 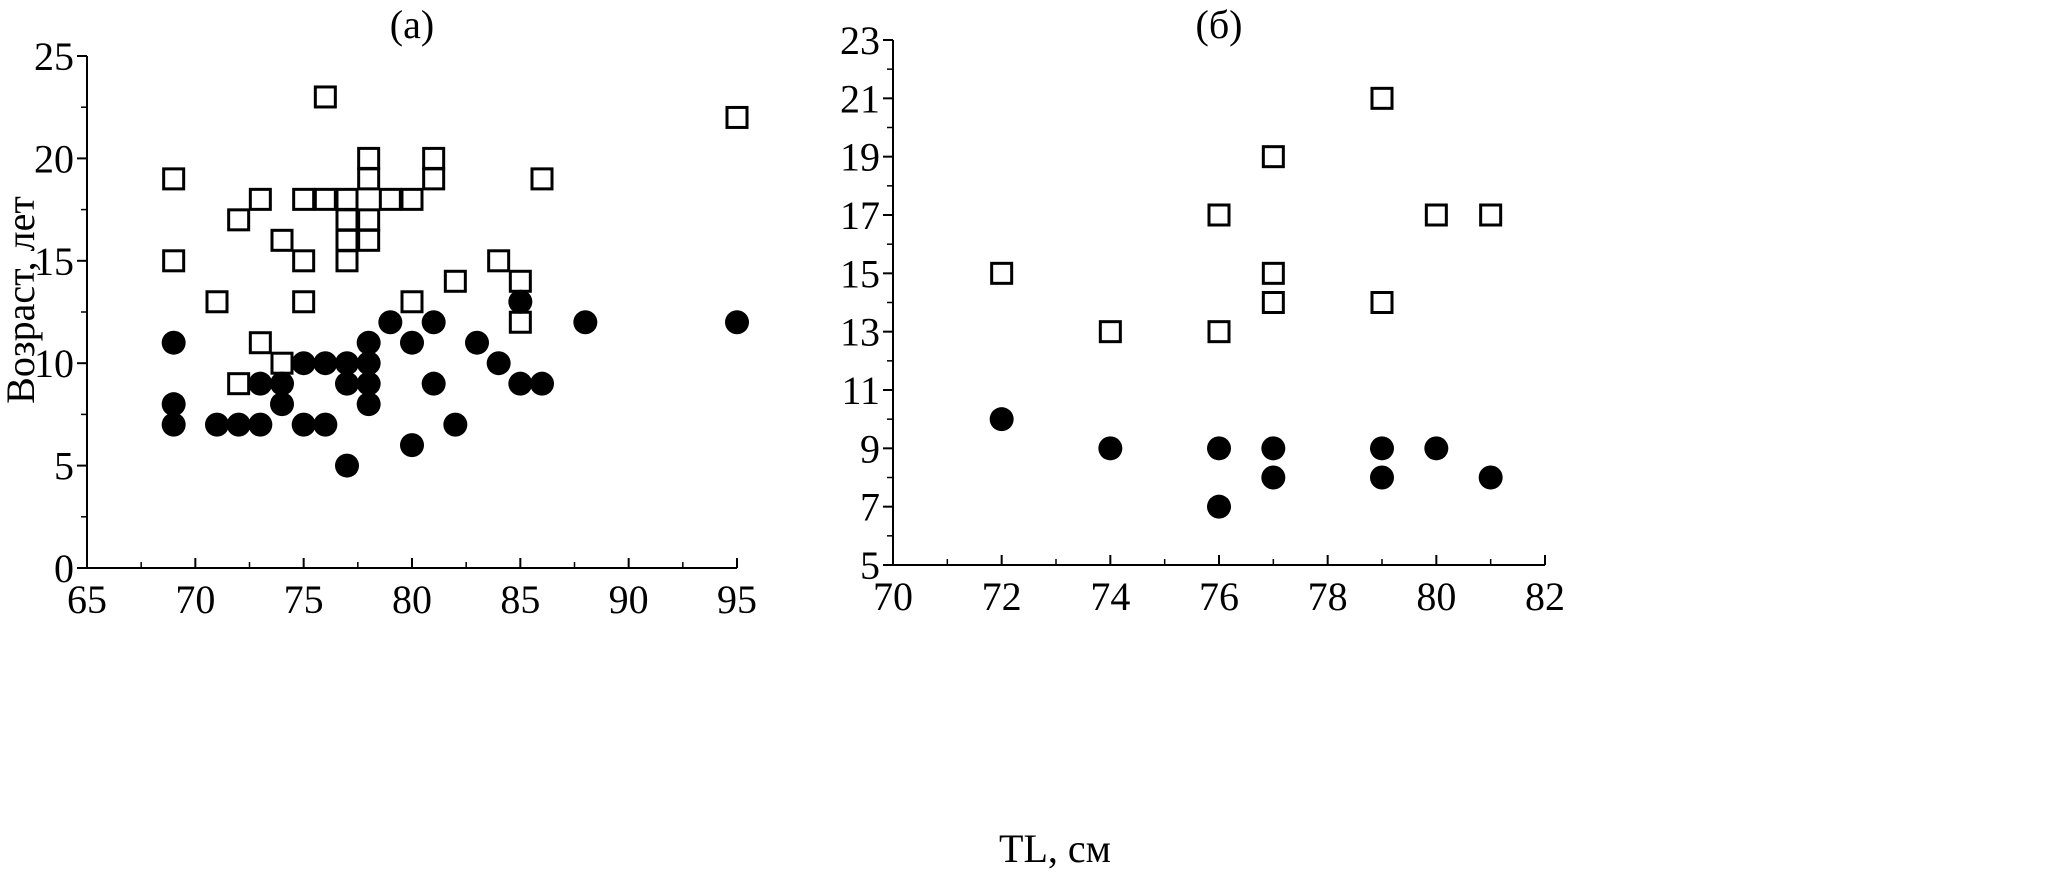 What do you see at coordinates (860, 40) in the screenshot?
I see `y-tick-label: 23` at bounding box center [860, 40].